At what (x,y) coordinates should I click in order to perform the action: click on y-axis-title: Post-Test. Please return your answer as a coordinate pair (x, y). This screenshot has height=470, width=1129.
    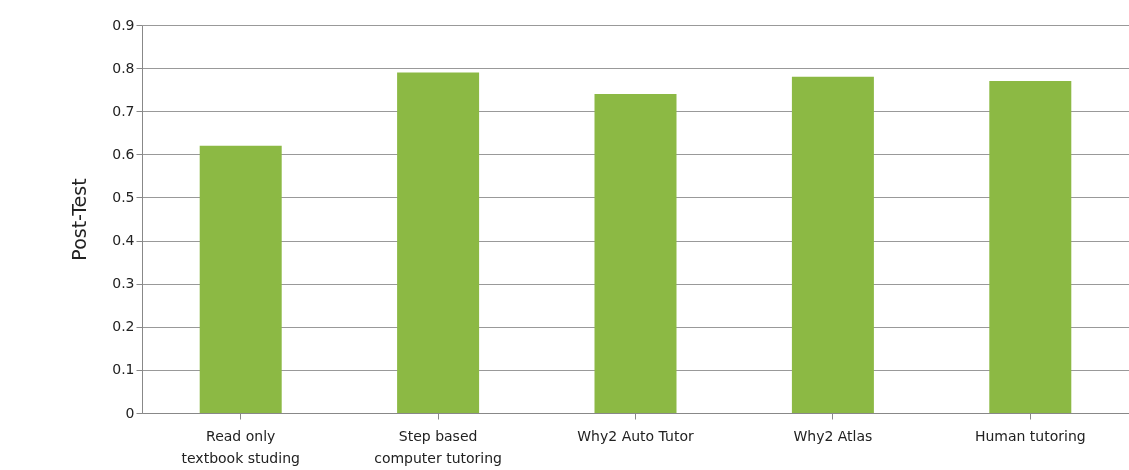
    Looking at the image, I should click on (79, 219).